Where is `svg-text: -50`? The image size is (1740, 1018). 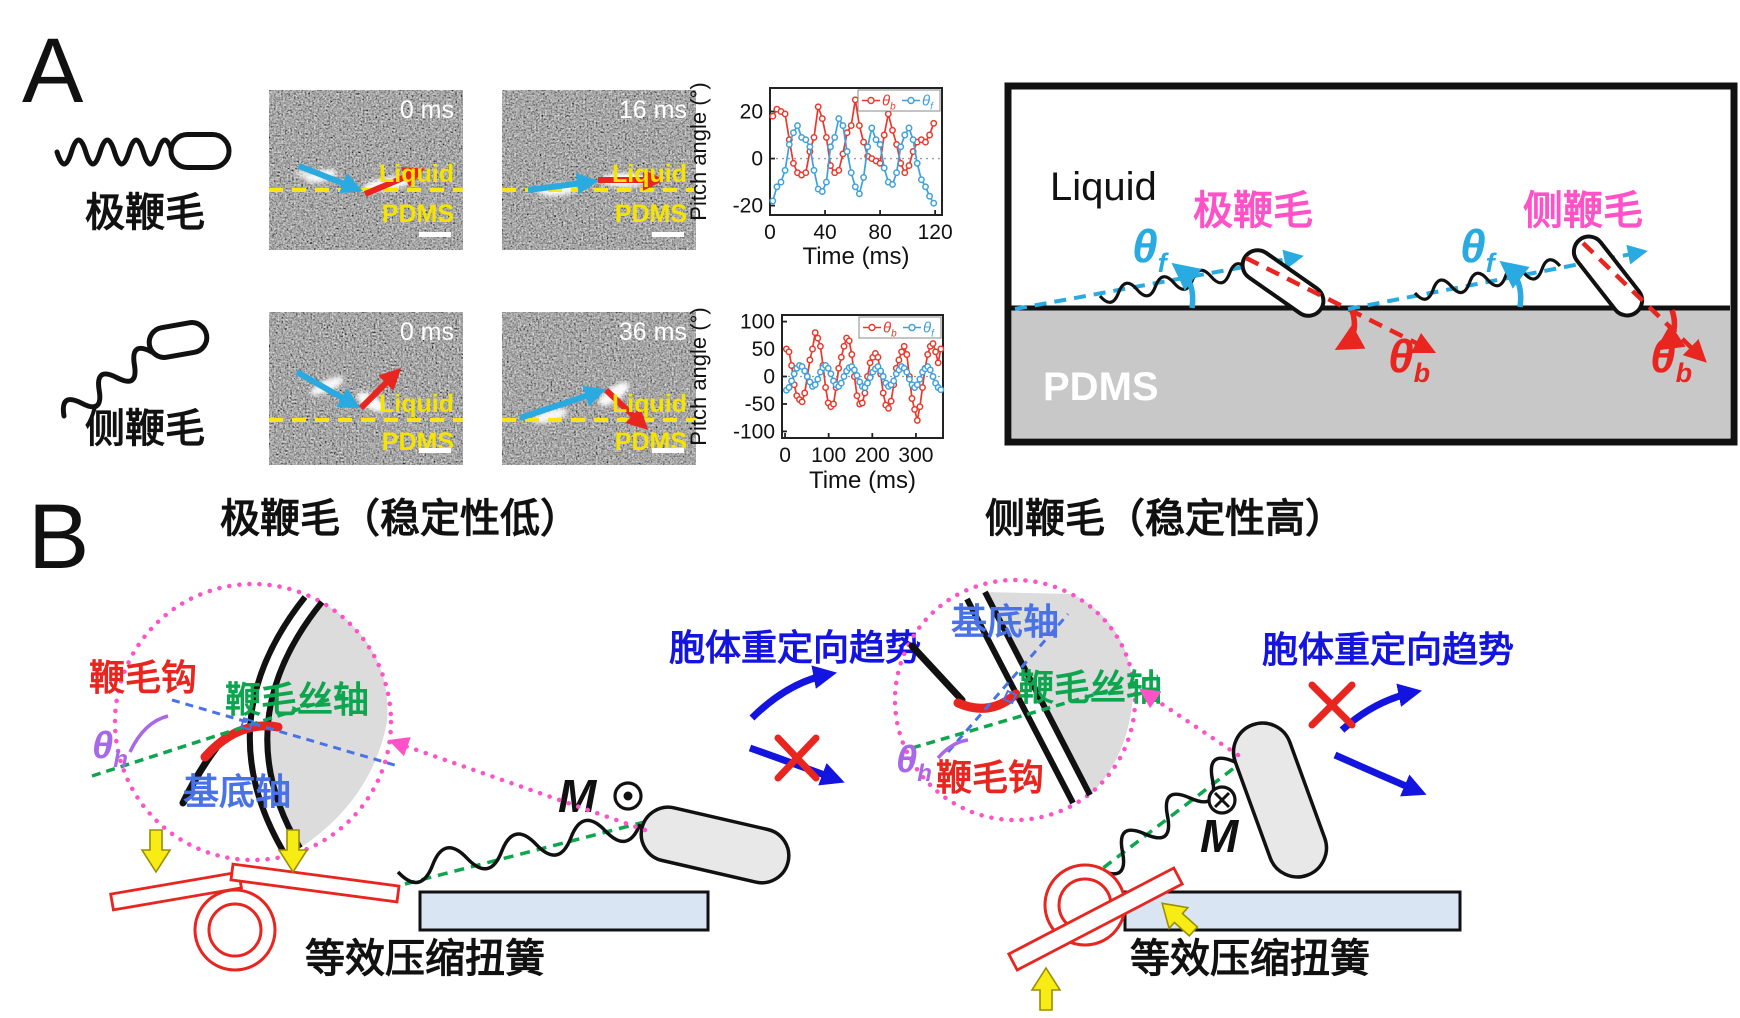
svg-text: -50 is located at coordinates (760, 404).